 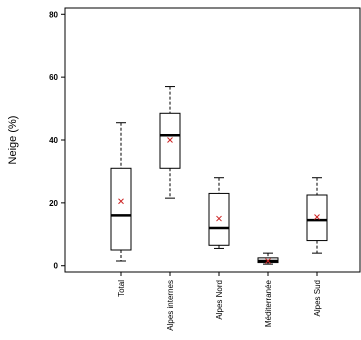 What do you see at coordinates (170, 305) in the screenshot?
I see `category-label: Alpes internes` at bounding box center [170, 305].